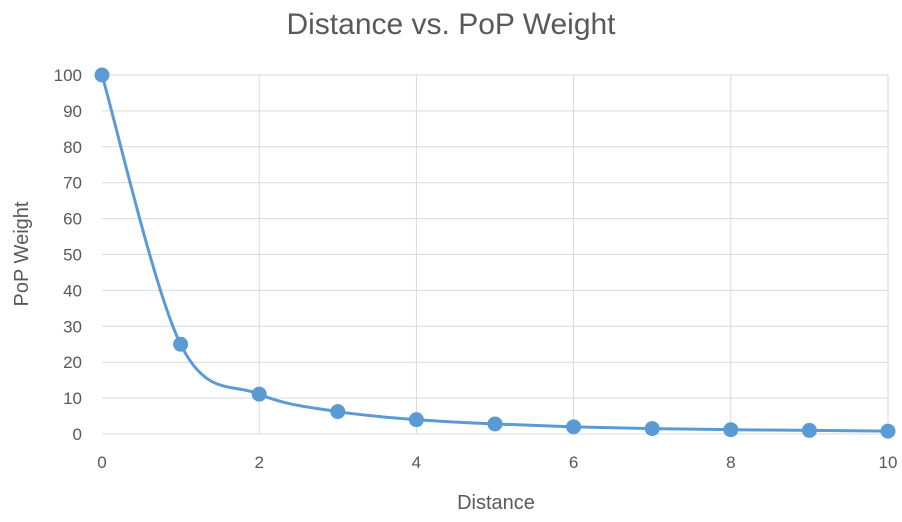 The image size is (902, 522). What do you see at coordinates (72, 290) in the screenshot?
I see `y-tick-label: 40` at bounding box center [72, 290].